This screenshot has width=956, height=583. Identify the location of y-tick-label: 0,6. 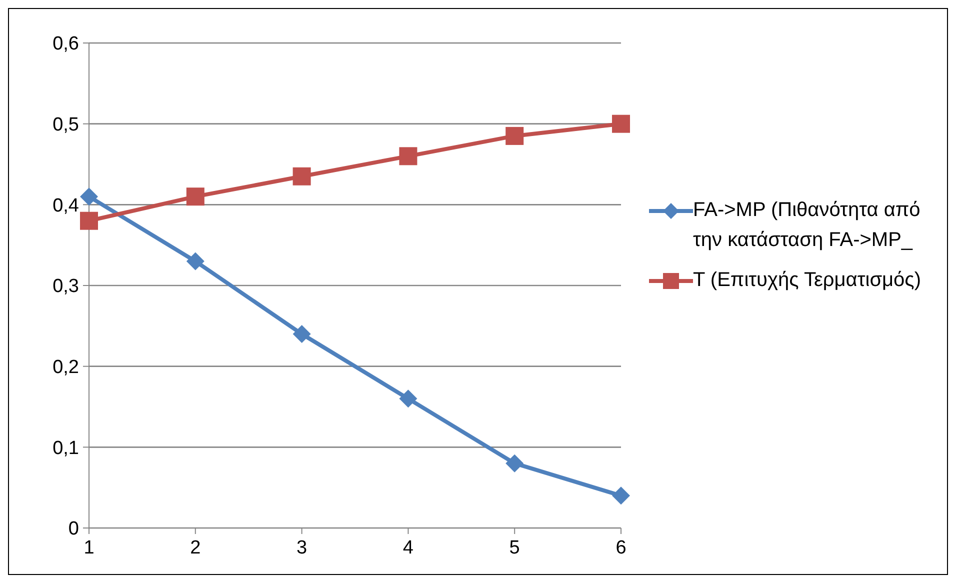
(65, 44).